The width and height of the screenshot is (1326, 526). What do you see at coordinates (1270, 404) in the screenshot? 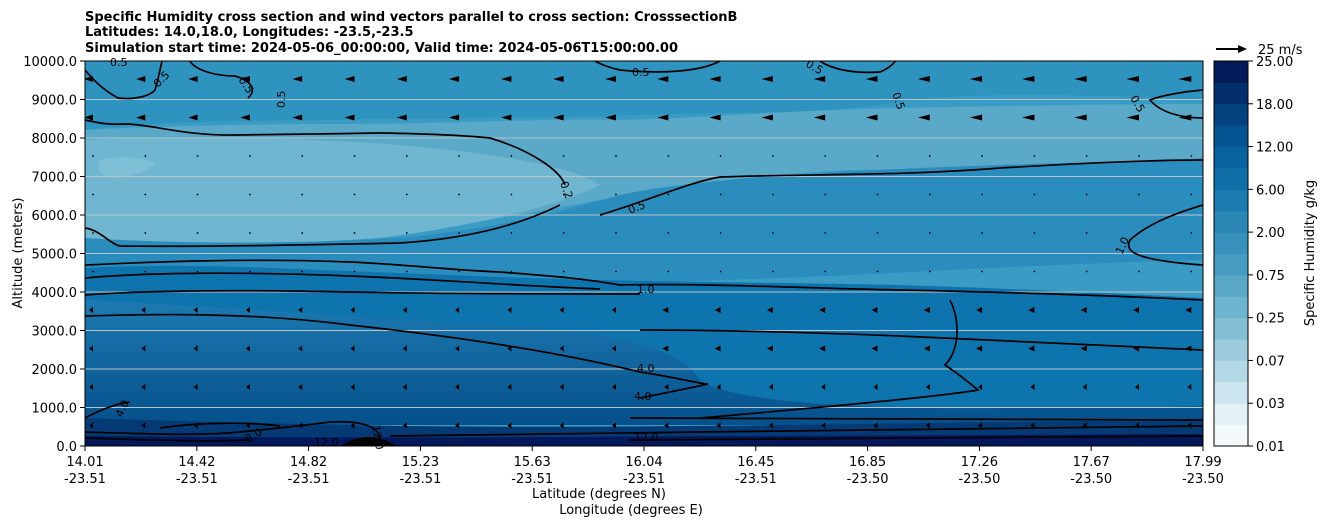
I see `colorbar-tick-label: 0.03` at bounding box center [1270, 404].